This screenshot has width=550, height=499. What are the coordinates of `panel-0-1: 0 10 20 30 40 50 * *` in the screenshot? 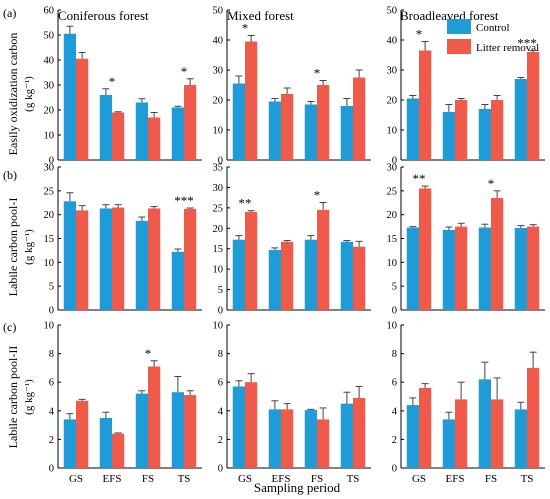 It's located at (292, 86).